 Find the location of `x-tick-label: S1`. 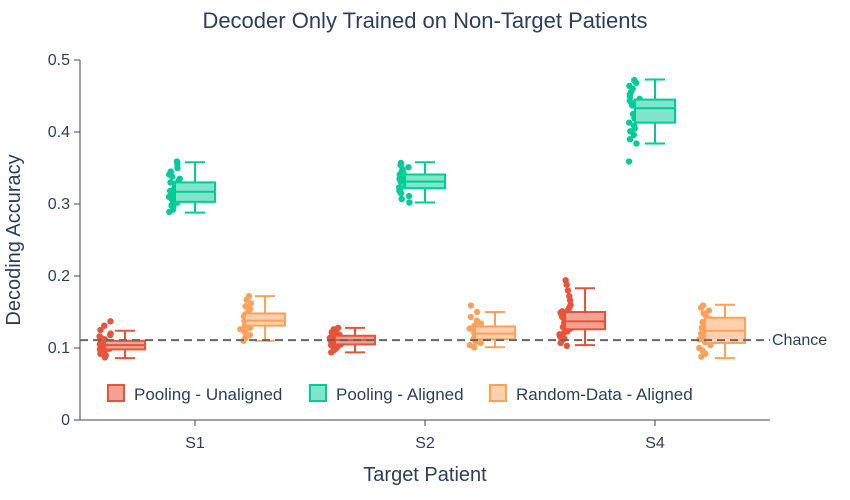

x-tick-label: S1 is located at coordinates (195, 443).